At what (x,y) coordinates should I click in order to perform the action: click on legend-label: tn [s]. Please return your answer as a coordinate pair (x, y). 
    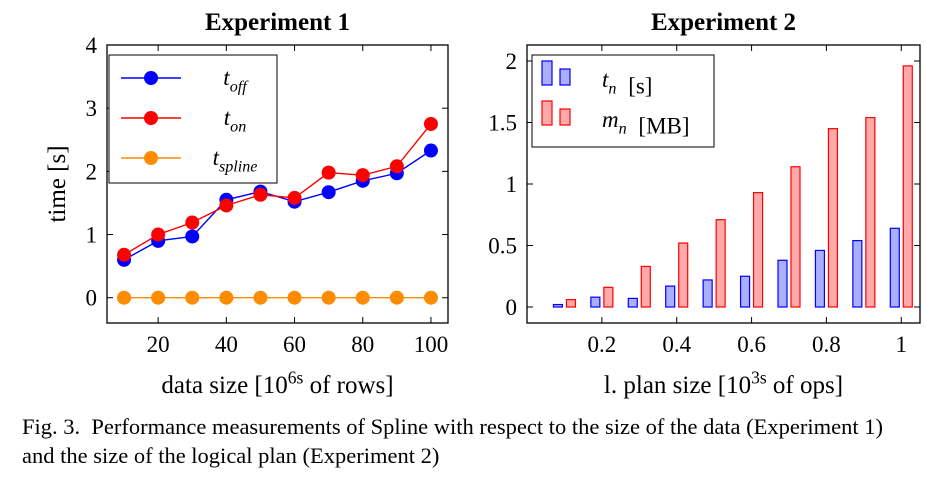
    Looking at the image, I should click on (627, 82).